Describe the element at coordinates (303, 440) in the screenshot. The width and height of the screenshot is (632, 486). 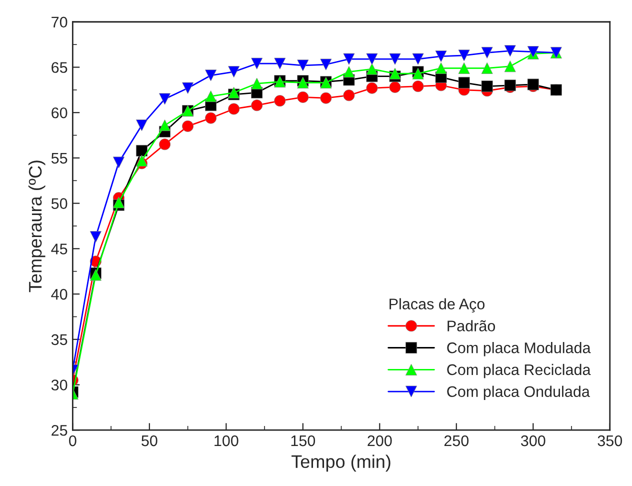
I see `x-tick-label: 150` at that location.